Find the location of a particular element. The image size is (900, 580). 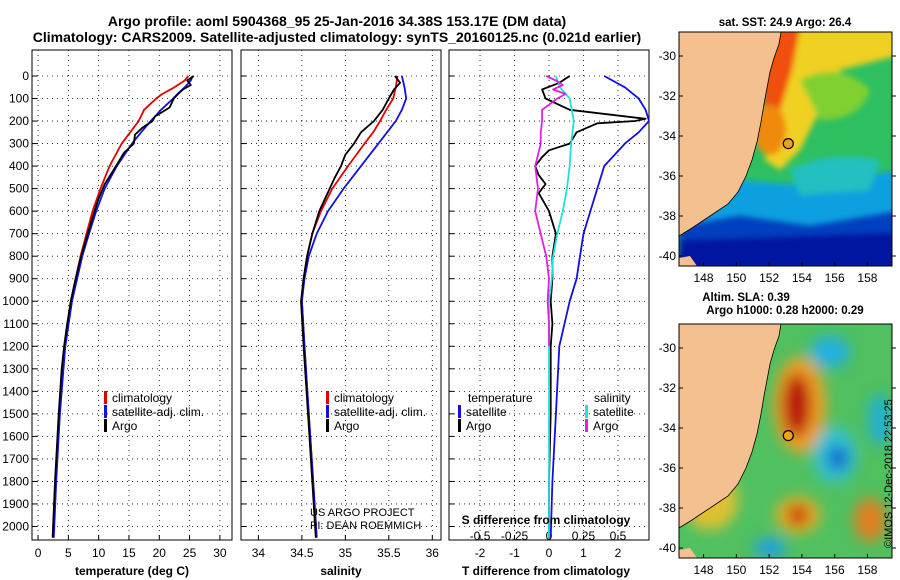

temperature-axis-label: temperature (deg C) is located at coordinates (132, 571).